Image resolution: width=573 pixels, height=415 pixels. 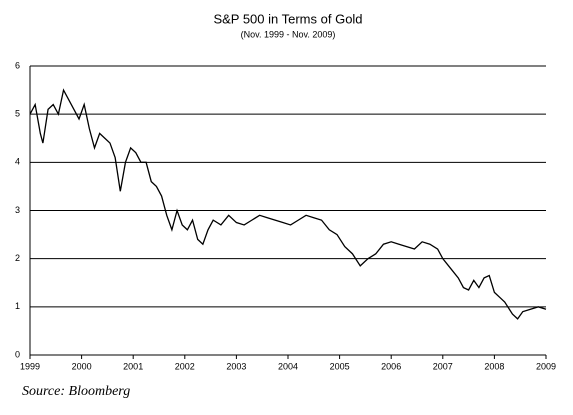 What do you see at coordinates (133, 366) in the screenshot?
I see `x-tick-label: 2001` at bounding box center [133, 366].